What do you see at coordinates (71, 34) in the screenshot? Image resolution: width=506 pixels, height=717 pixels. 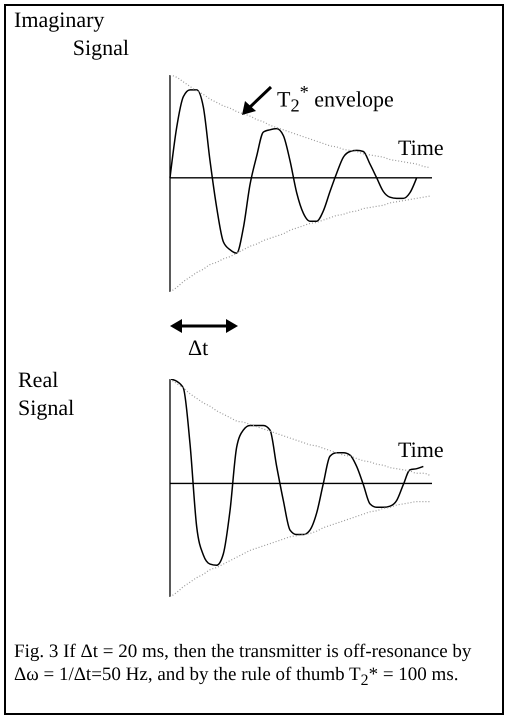 I see `y-axis-title: Imaginary Signal` at bounding box center [71, 34].